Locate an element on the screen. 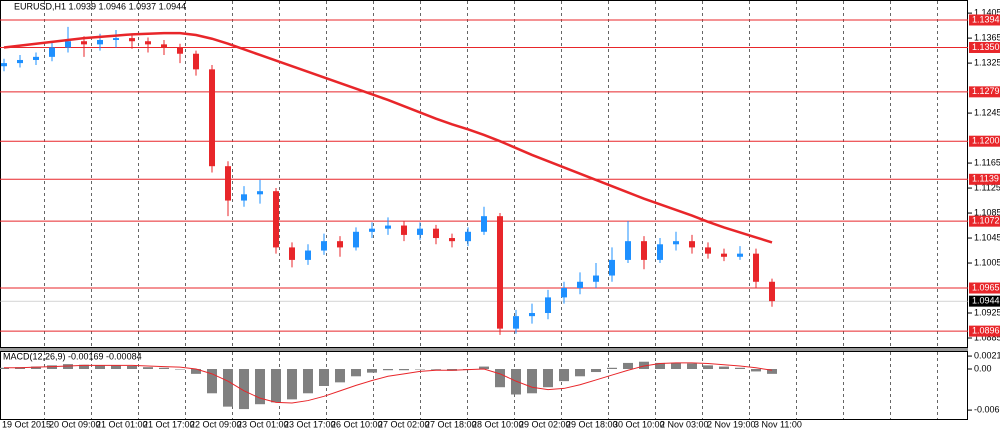 The height and width of the screenshot is (431, 1000). y-tick-label: 1.1405 is located at coordinates (987, 12).